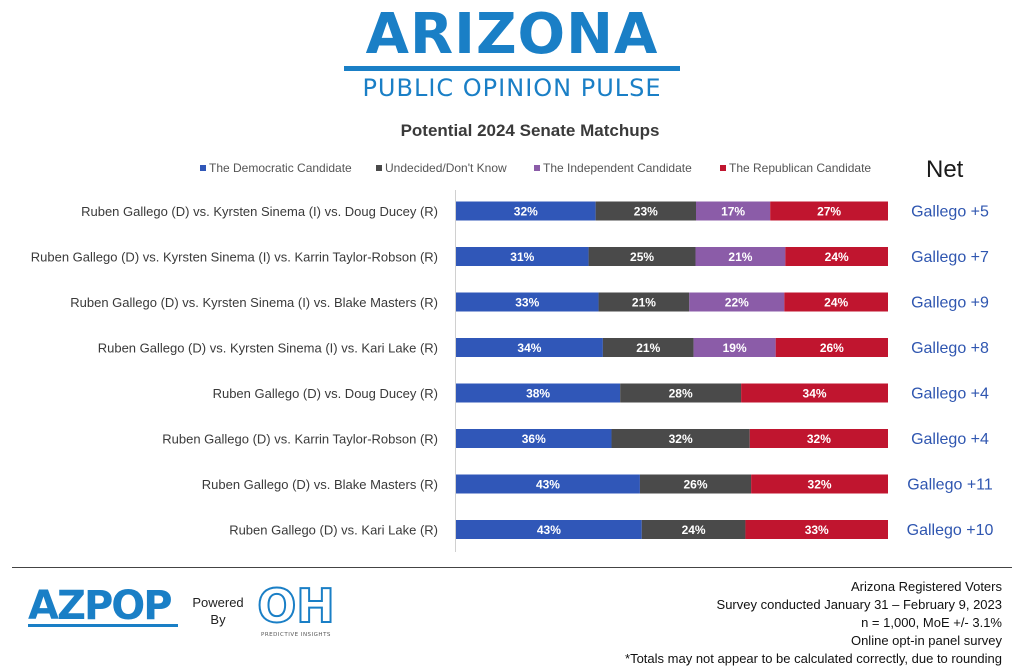 The height and width of the screenshot is (670, 1020). I want to click on legend-label-democratic: The Democratic Candidate, so click(280, 168).